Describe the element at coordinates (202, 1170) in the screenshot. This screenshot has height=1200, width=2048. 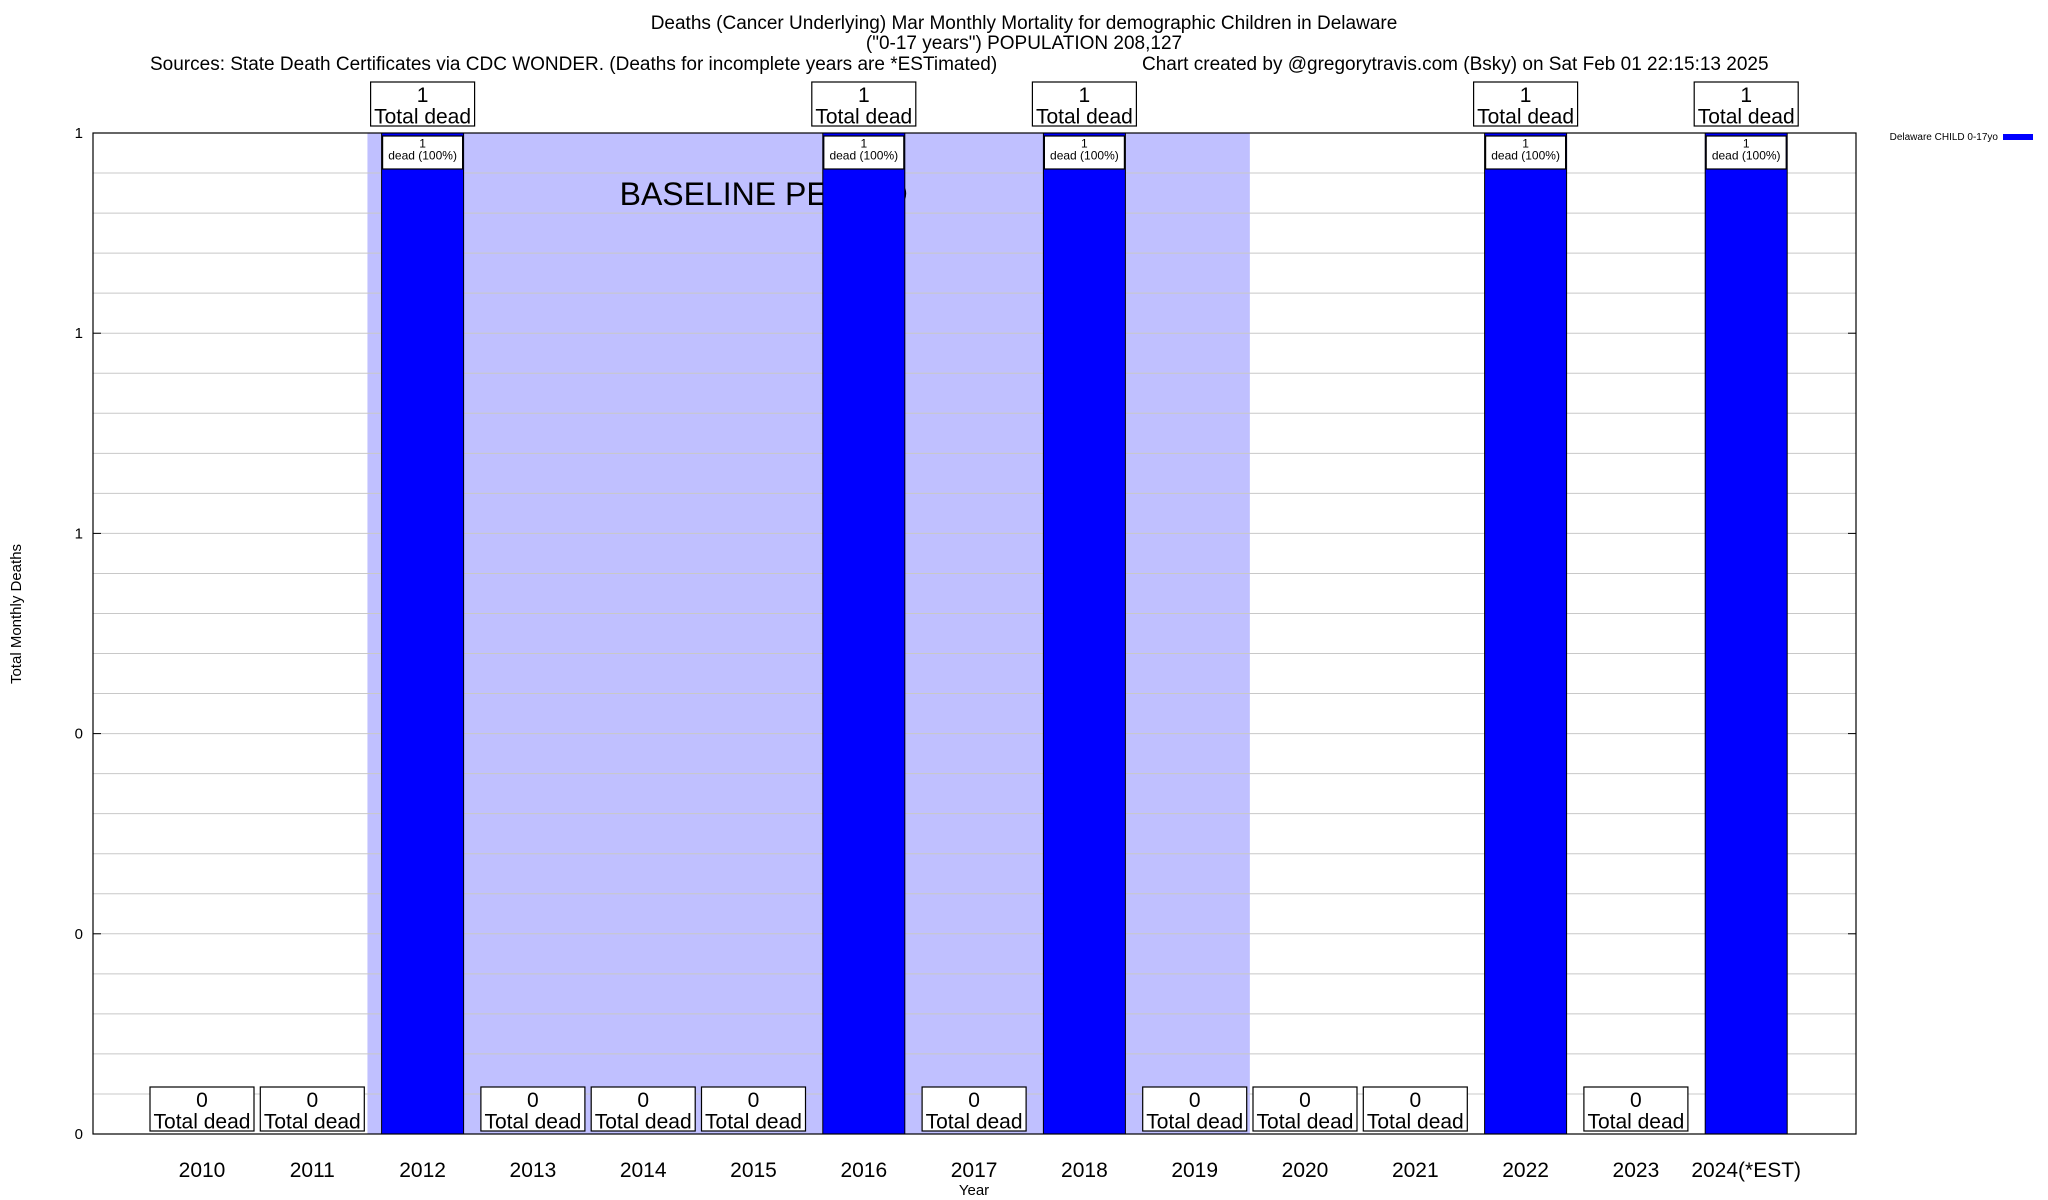
I see `x-tick-label: 2010` at that location.